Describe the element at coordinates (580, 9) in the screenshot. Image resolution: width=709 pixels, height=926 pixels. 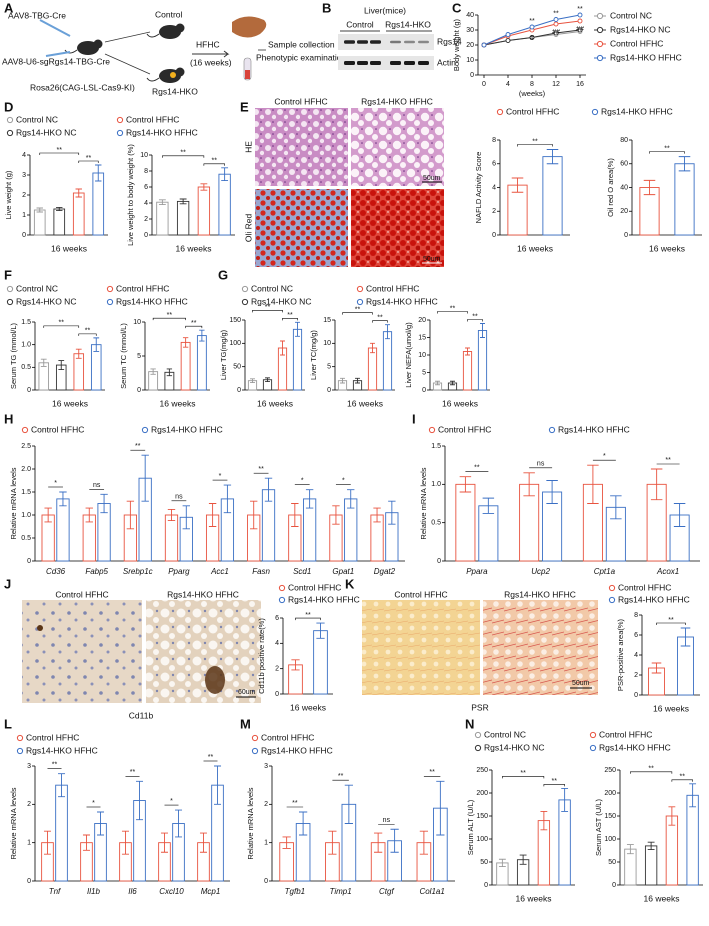
I see `annotation: **` at that location.